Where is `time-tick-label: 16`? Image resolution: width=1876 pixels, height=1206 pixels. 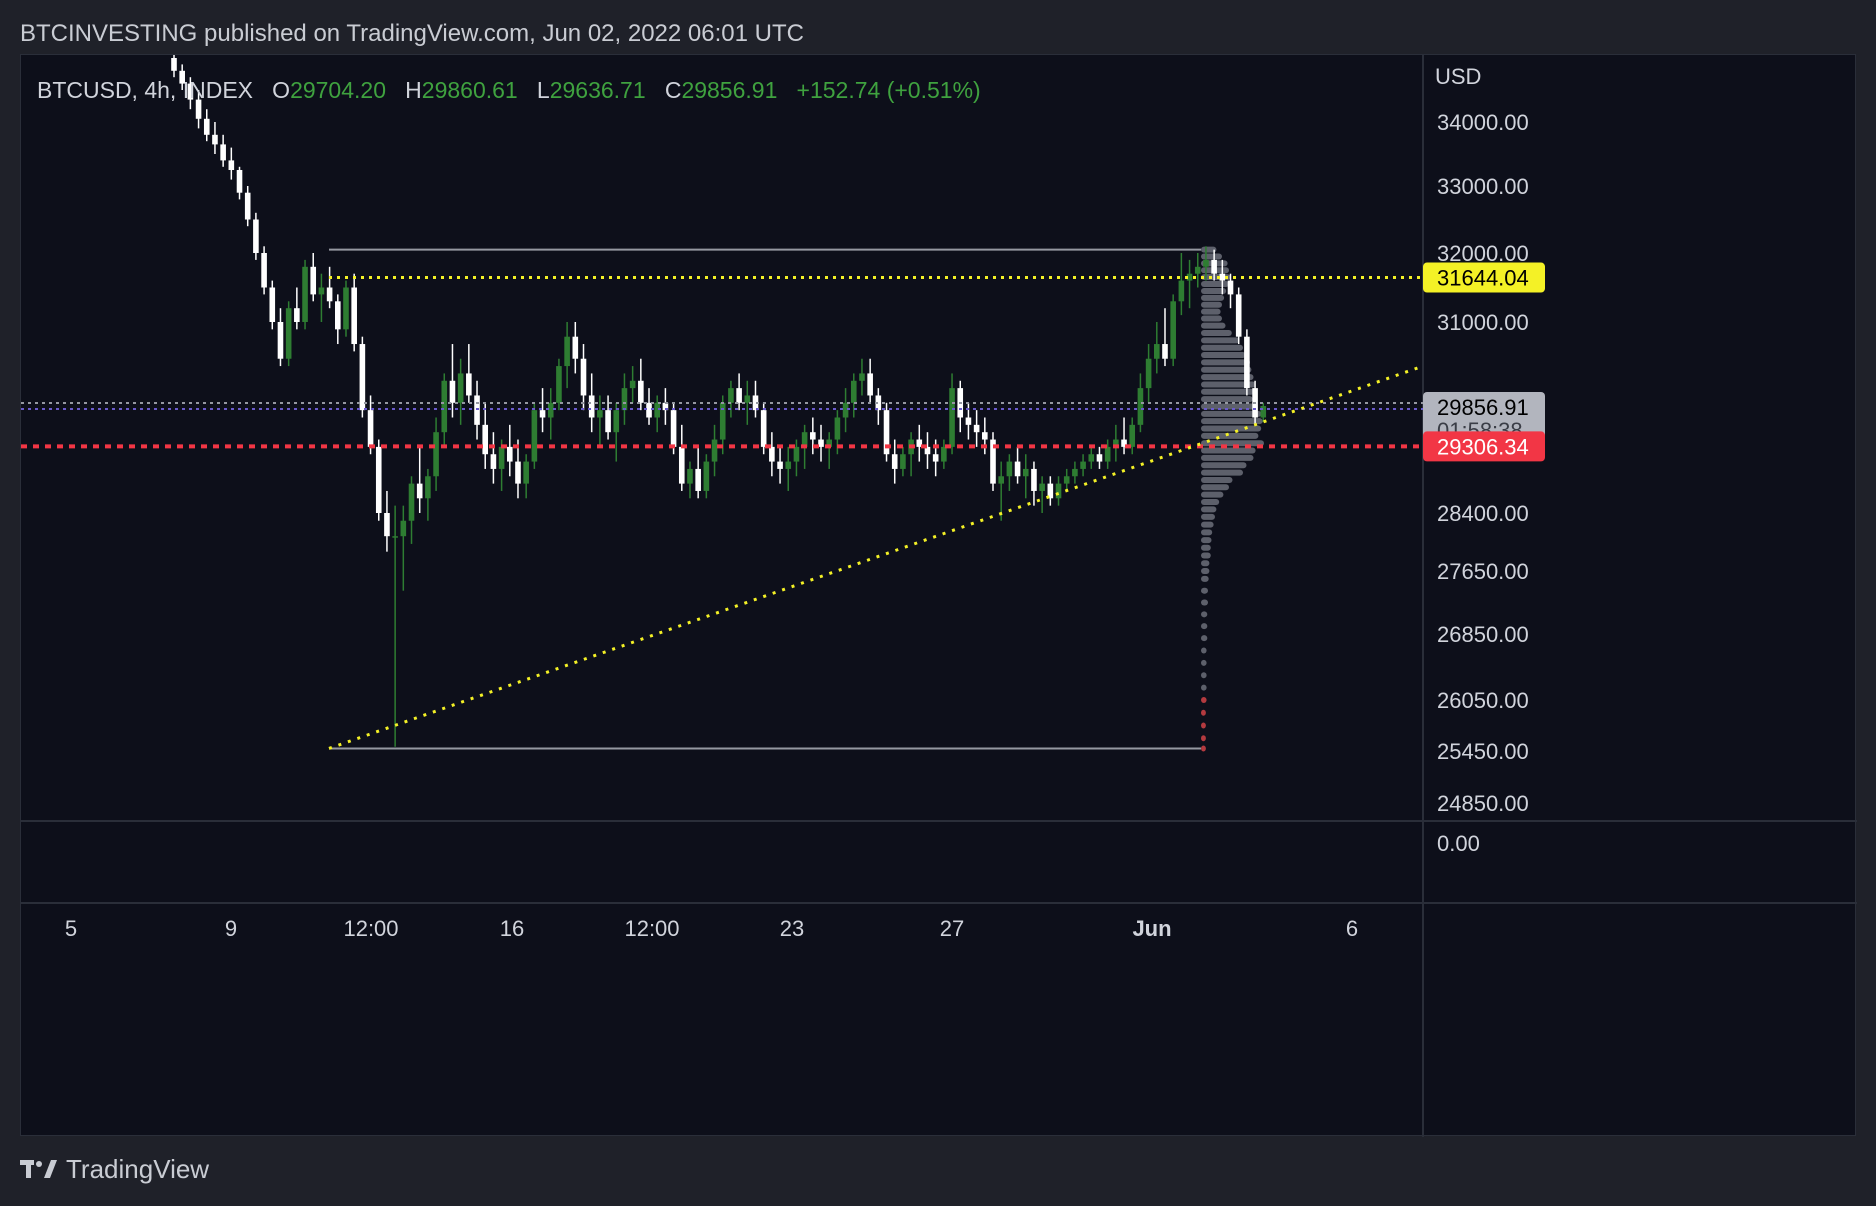
time-tick-label: 16 is located at coordinates (512, 928).